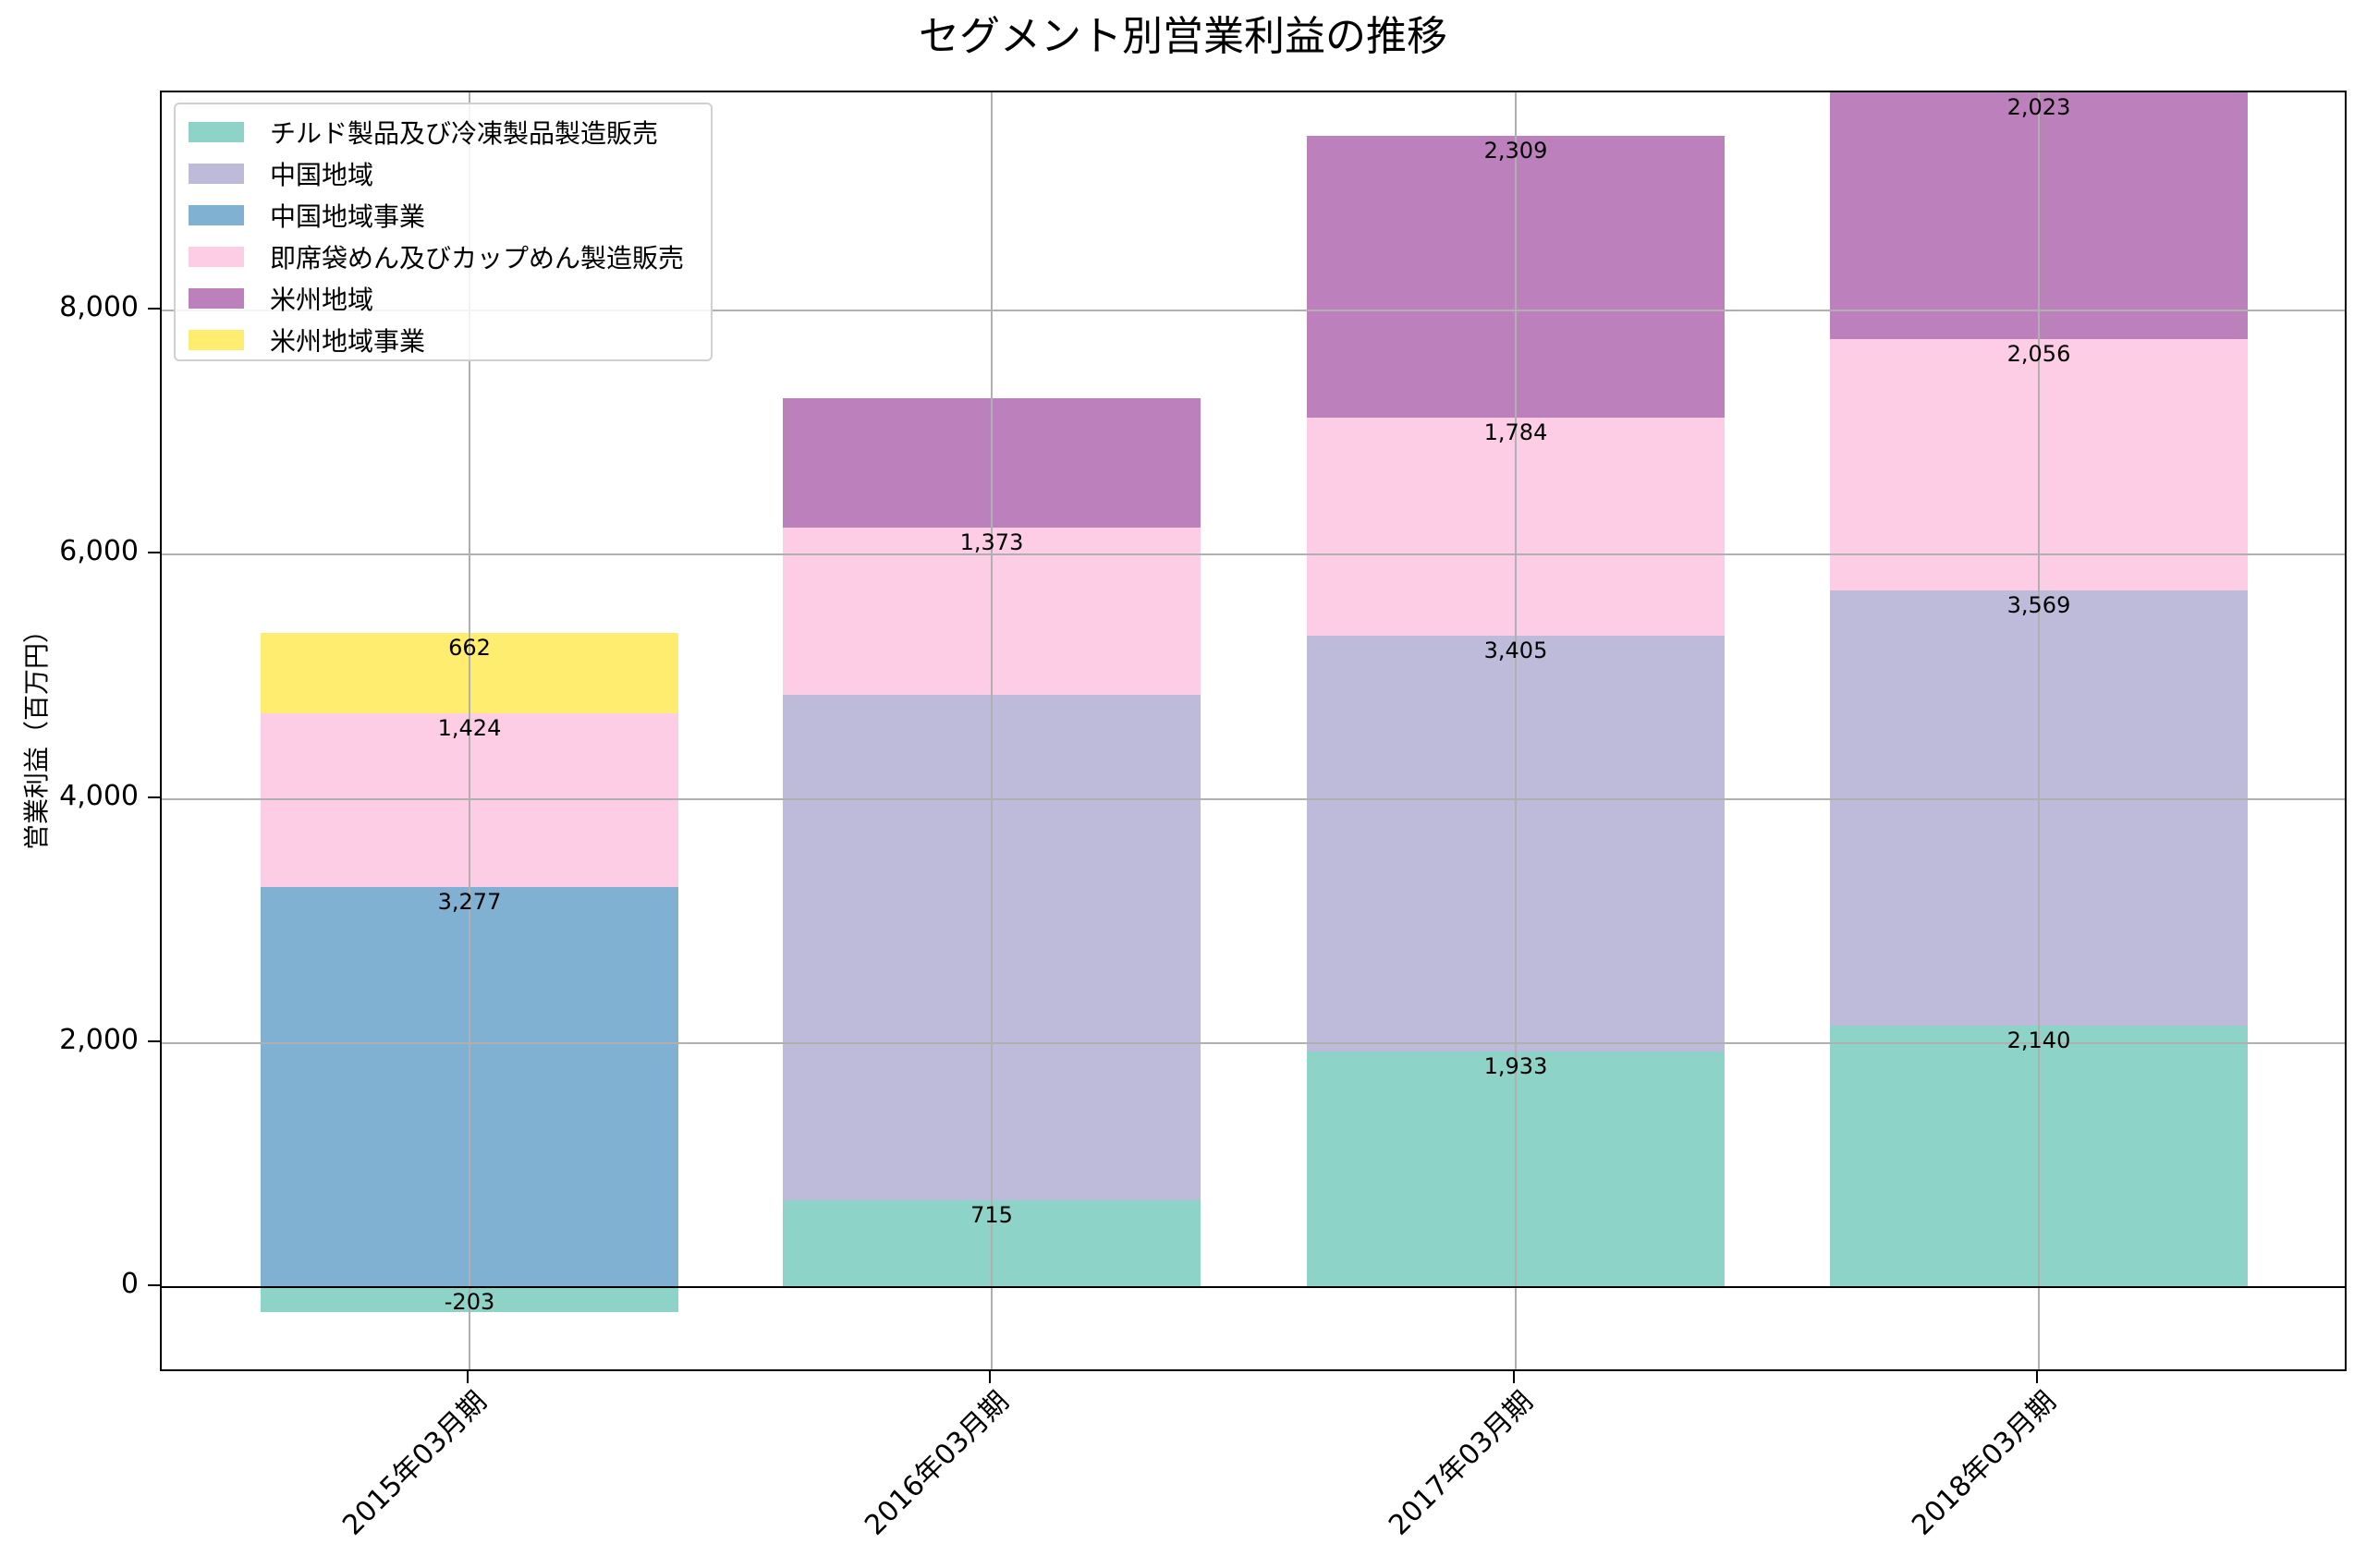  I want to click on legend-label: 即席袋めん及びカップめん製造販売, so click(477, 258).